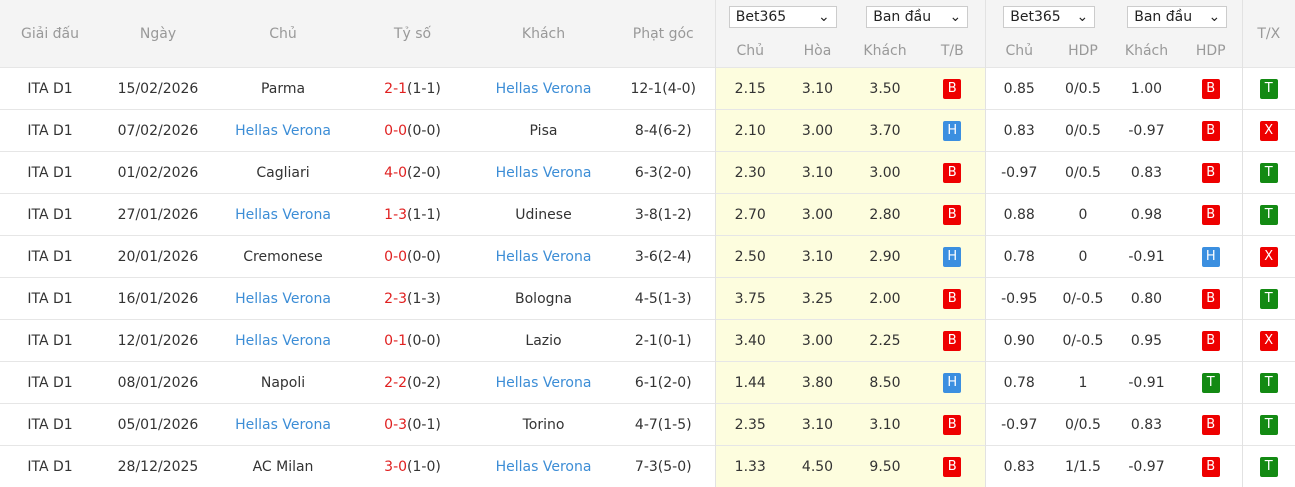 Image resolution: width=1295 pixels, height=487 pixels. I want to click on date: 05/01/2026, so click(158, 425).